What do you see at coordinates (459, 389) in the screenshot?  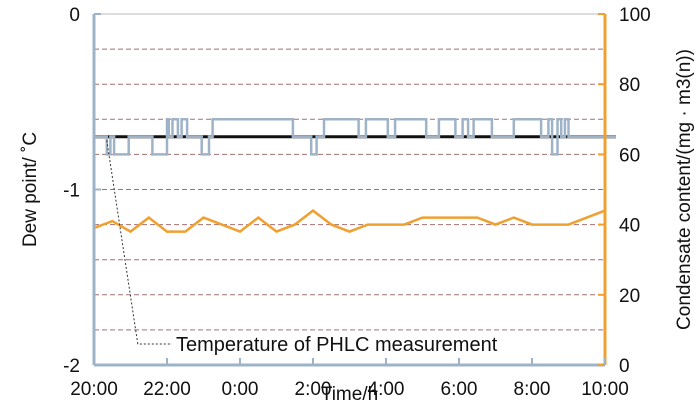 I see `x-tick-label: 6:00` at bounding box center [459, 389].